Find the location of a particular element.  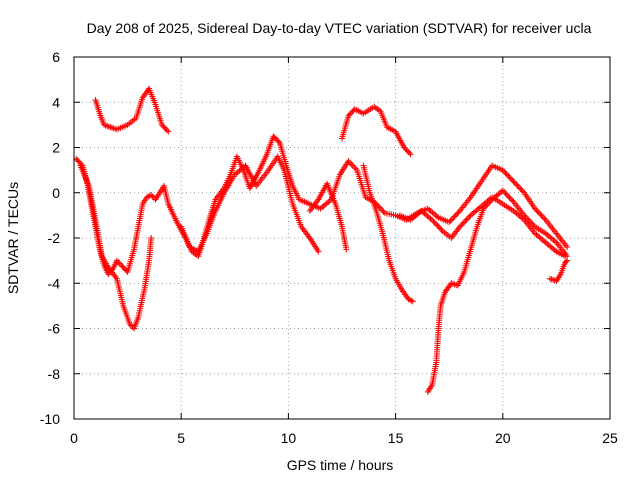

x-tick-label: 0 is located at coordinates (74, 438).